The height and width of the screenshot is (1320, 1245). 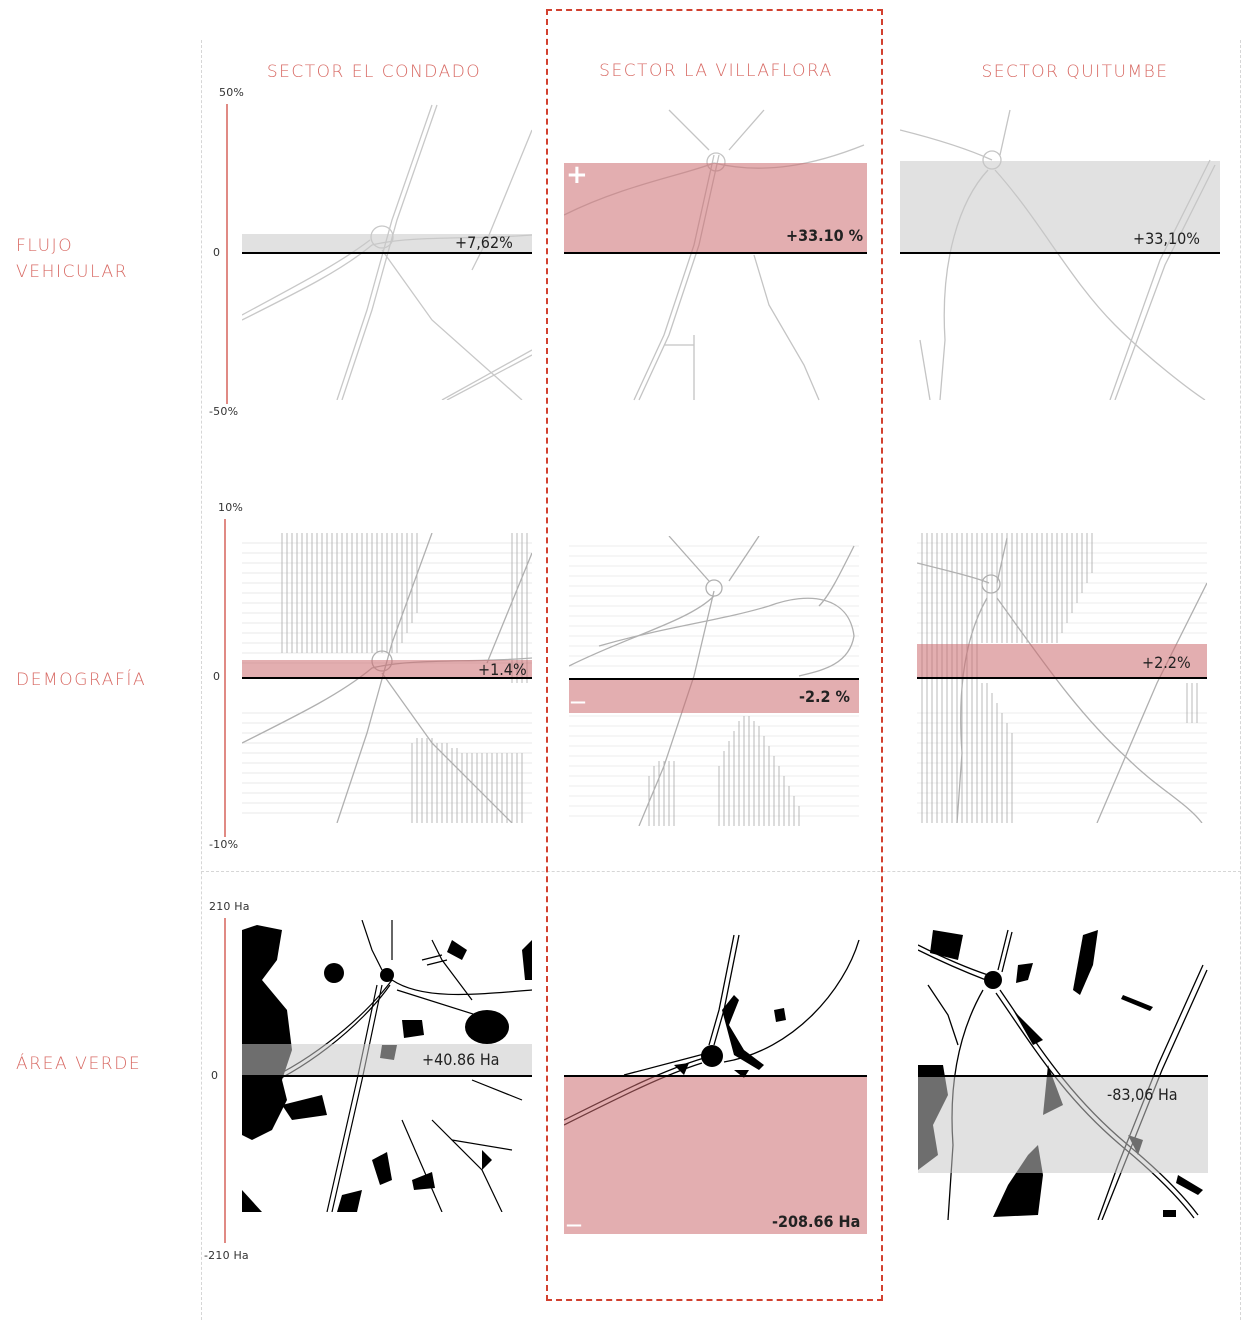 I want to click on map-demografia-condado, so click(x=387, y=678).